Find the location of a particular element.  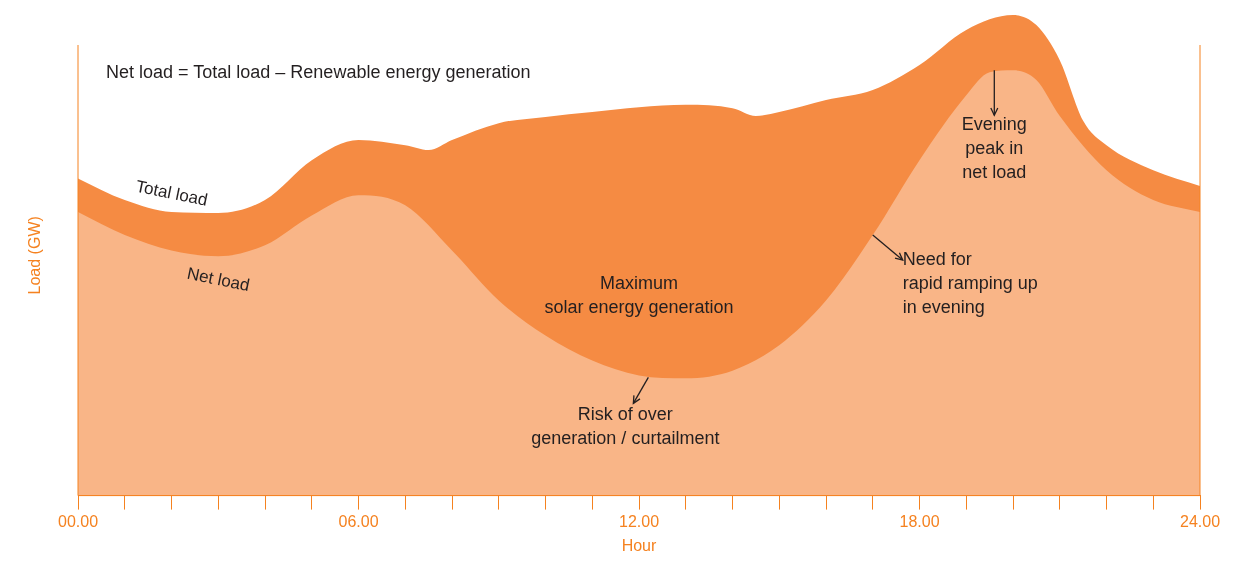

x-tick-label: 24.00 is located at coordinates (1200, 521).